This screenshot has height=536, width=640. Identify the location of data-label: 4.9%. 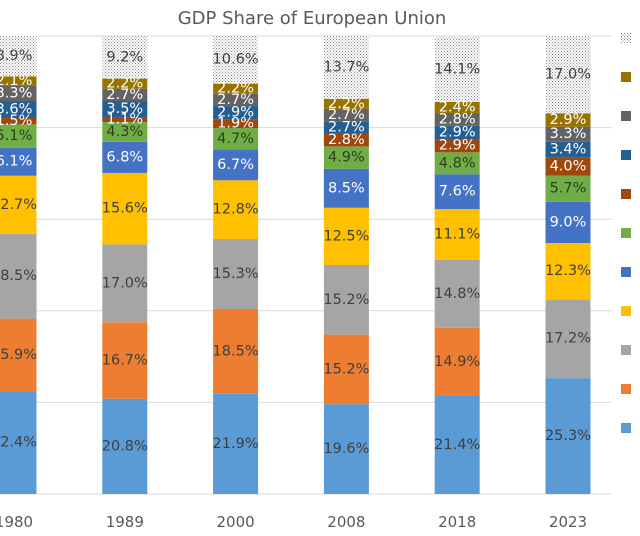
(346, 158).